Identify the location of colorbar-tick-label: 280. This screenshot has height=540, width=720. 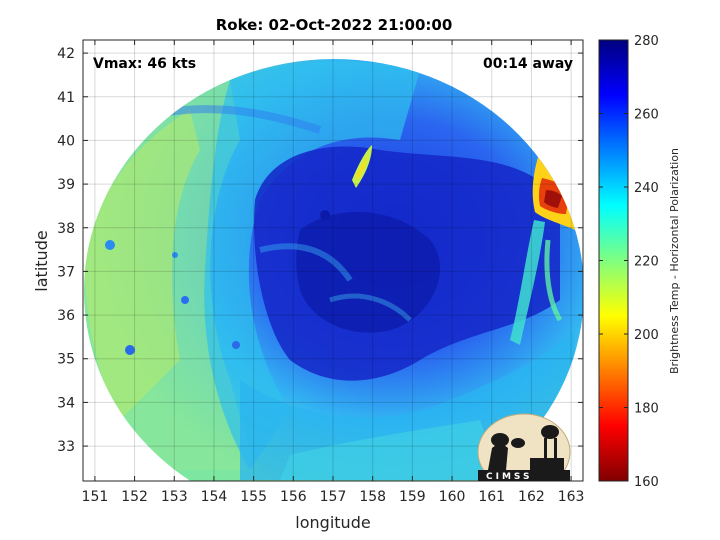
(646, 41).